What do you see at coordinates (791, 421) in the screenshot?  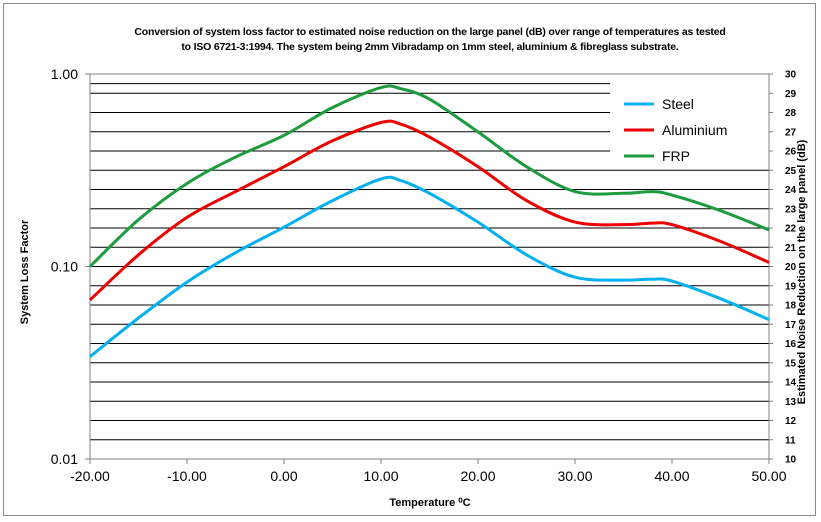 I see `y2-tick-label: 12` at bounding box center [791, 421].